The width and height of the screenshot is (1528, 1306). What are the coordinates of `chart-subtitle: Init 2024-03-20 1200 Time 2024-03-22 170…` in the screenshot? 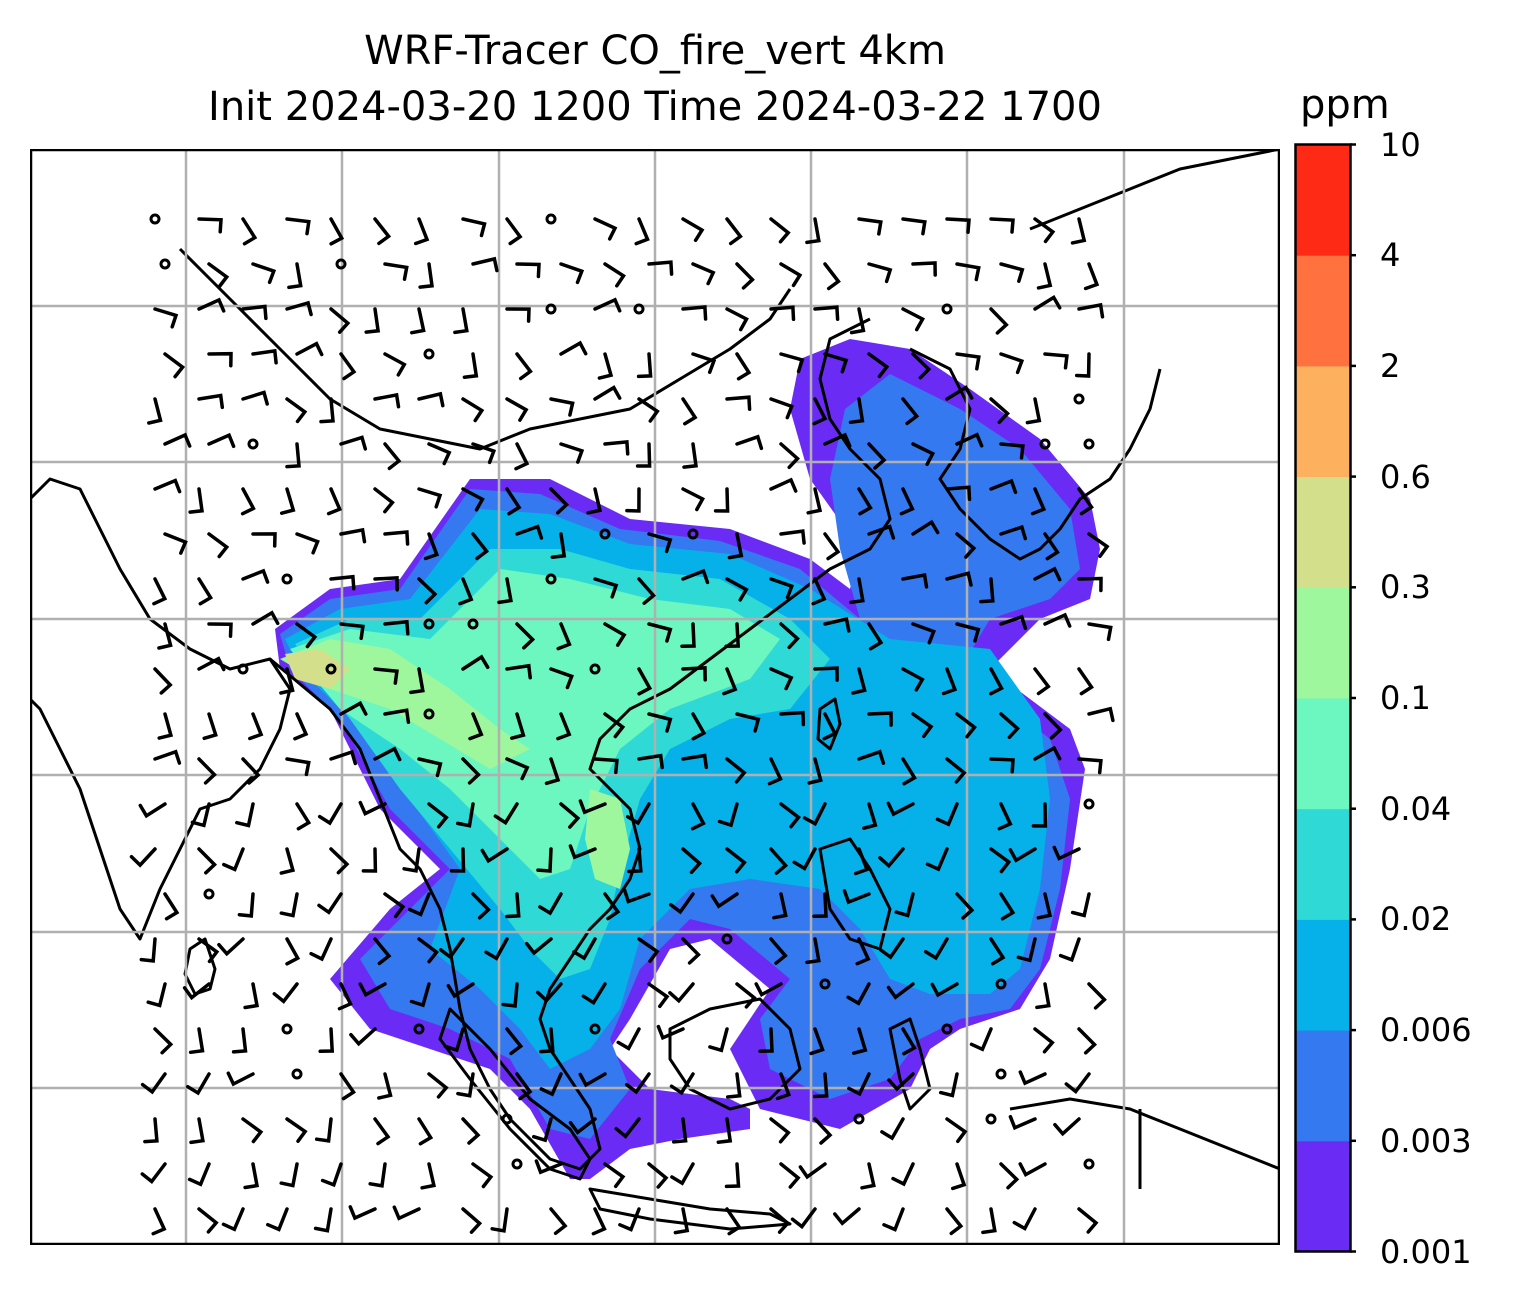 It's located at (655, 107).